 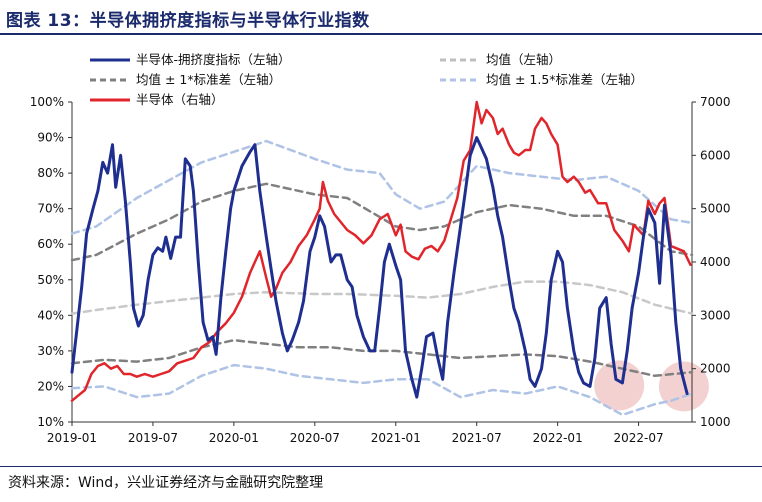 I want to click on left-tick-label: 20%, so click(x=50, y=386).